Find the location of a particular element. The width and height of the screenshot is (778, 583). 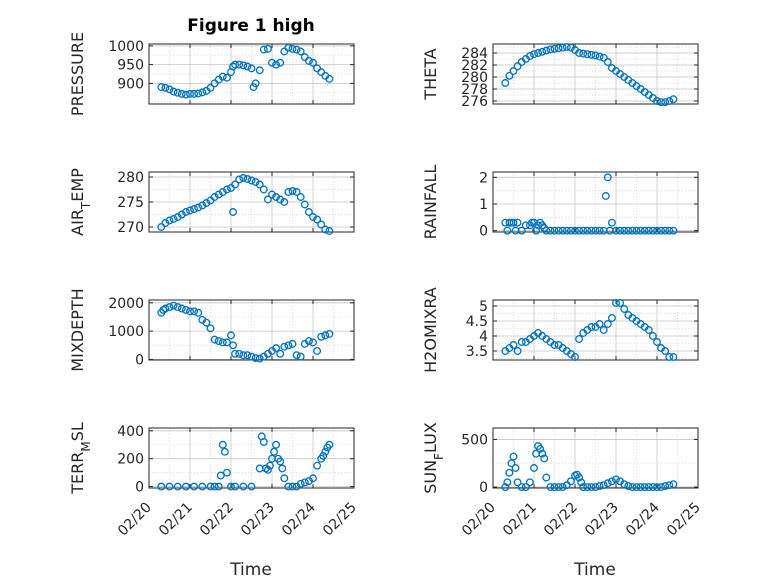

x-tick-label: 02/22 is located at coordinates (217, 520).